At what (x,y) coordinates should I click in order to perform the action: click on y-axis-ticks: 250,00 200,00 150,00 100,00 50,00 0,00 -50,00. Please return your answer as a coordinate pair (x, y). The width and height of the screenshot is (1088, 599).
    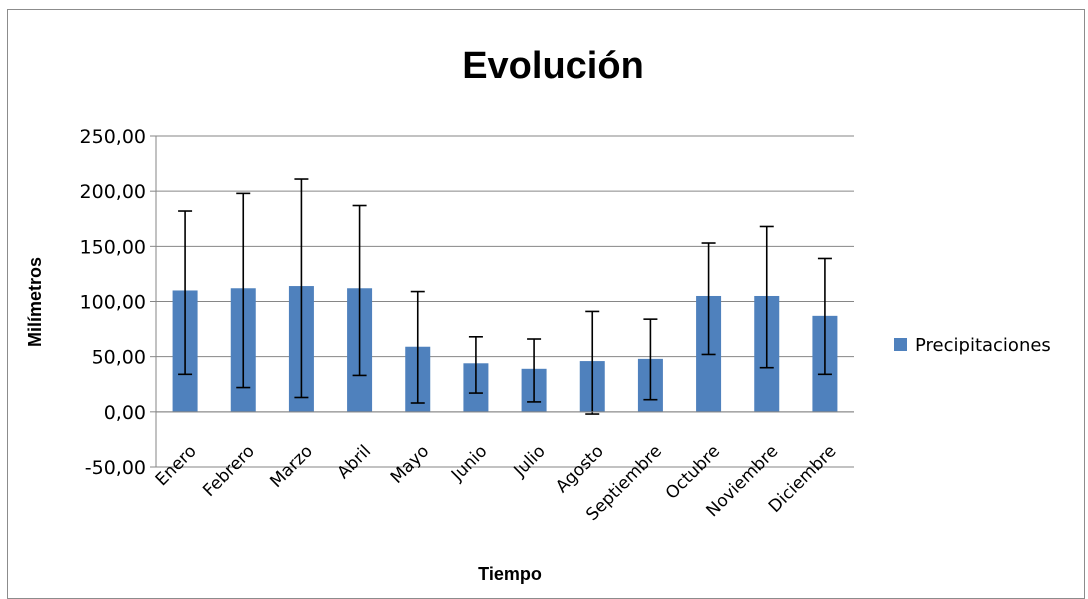
    Looking at the image, I should click on (118, 302).